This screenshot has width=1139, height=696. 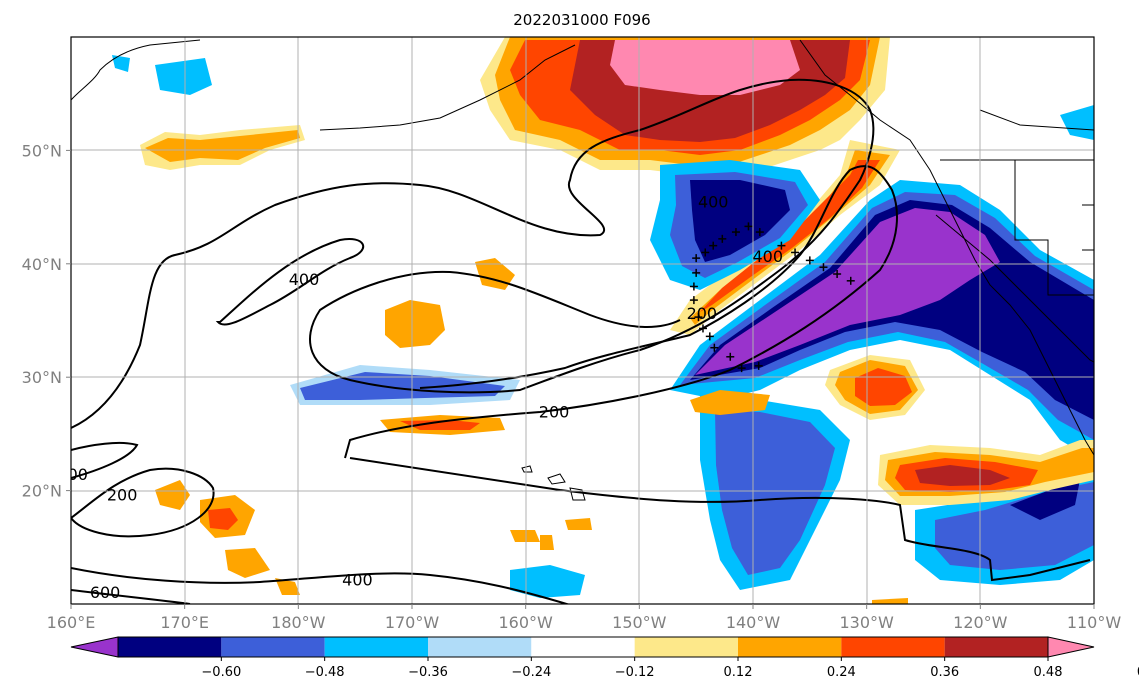 I want to click on colorbar-extend-high, so click(x=1071, y=647).